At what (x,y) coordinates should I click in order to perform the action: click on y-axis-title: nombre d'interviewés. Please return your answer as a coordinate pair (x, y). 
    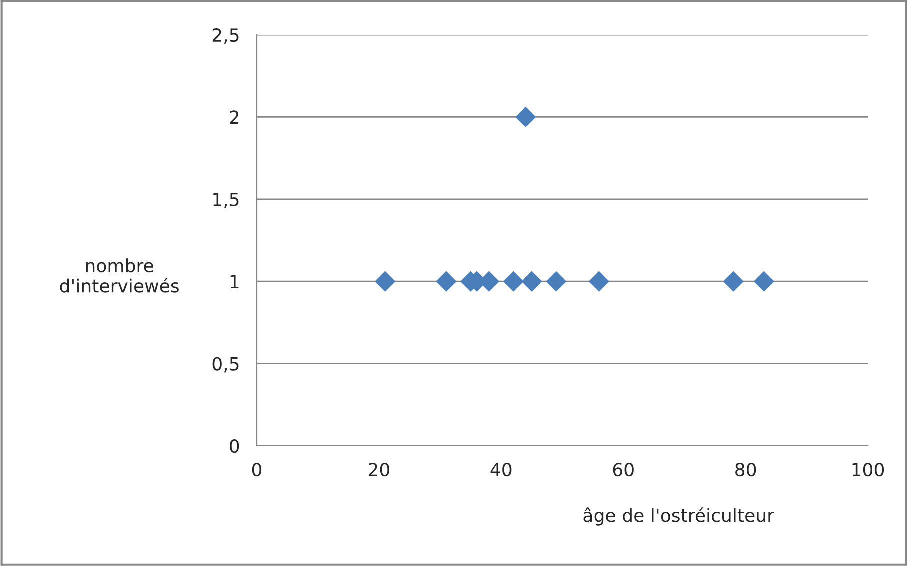
    Looking at the image, I should click on (119, 275).